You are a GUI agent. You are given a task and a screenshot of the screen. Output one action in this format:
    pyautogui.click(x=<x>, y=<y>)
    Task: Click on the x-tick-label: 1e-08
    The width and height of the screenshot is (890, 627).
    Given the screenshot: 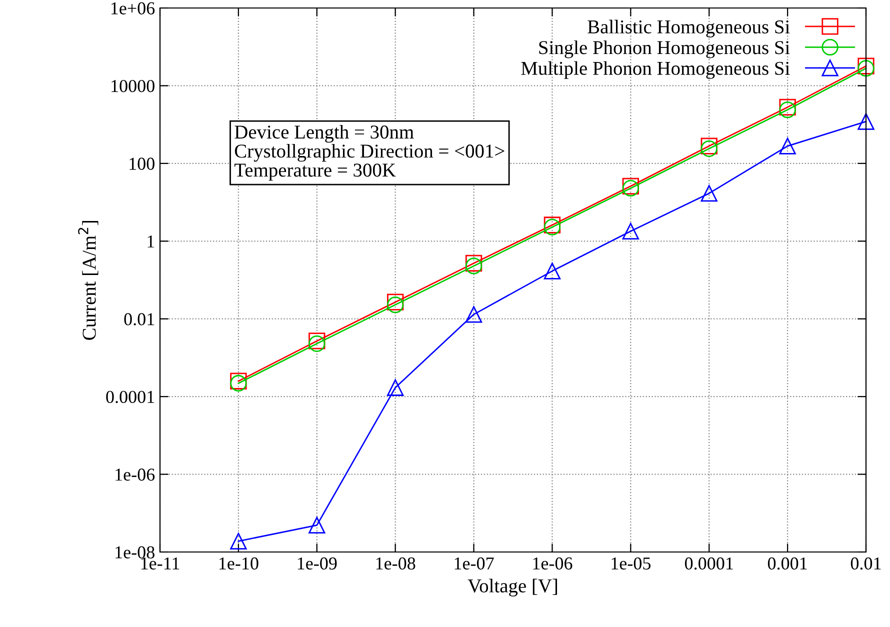 What is the action you would take?
    pyautogui.click(x=396, y=563)
    